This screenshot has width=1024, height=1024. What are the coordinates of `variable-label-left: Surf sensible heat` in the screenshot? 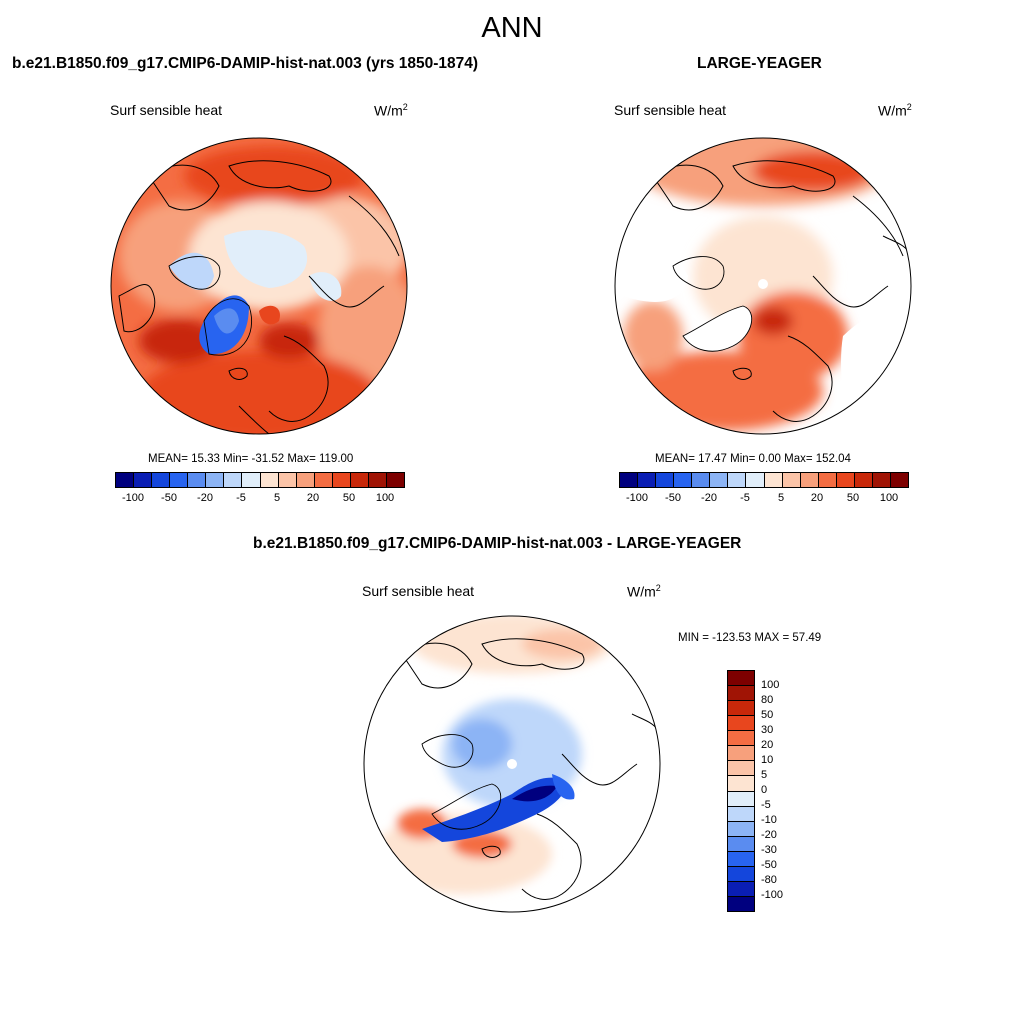 It's located at (166, 110).